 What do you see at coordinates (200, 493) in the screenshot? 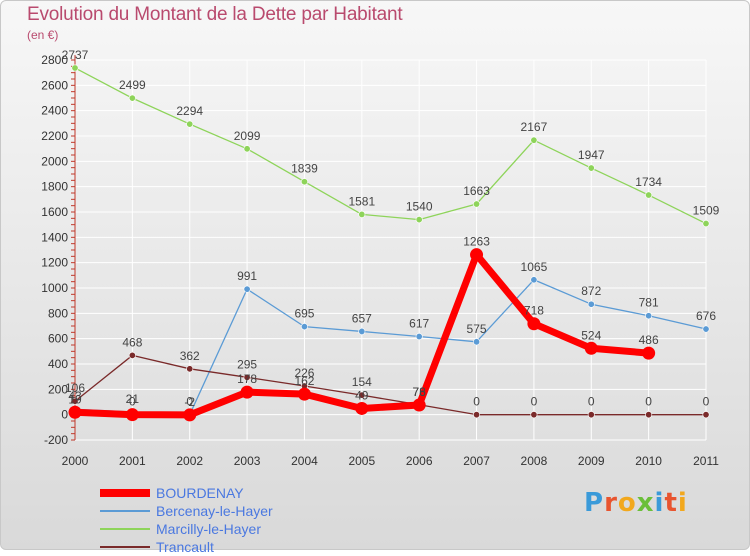
I see `legend-label-bourdenay: BOURDENAY` at bounding box center [200, 493].